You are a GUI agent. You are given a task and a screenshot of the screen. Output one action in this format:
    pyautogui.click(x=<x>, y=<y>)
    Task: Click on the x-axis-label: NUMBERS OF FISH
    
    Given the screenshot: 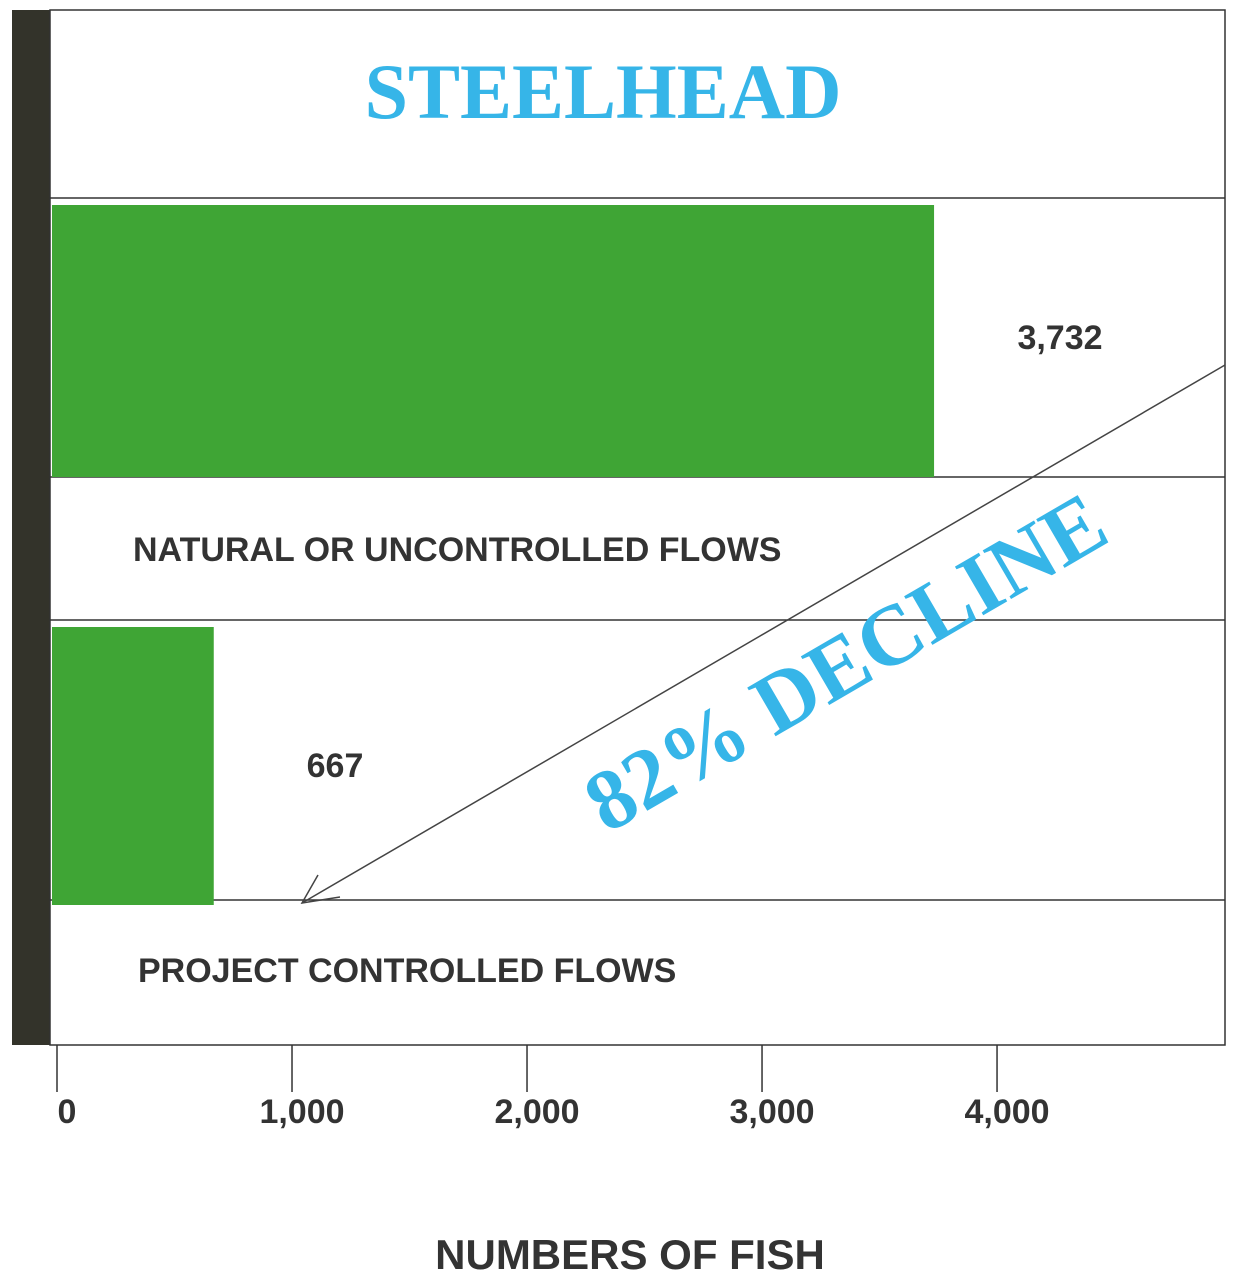 What is the action you would take?
    pyautogui.click(x=630, y=1254)
    